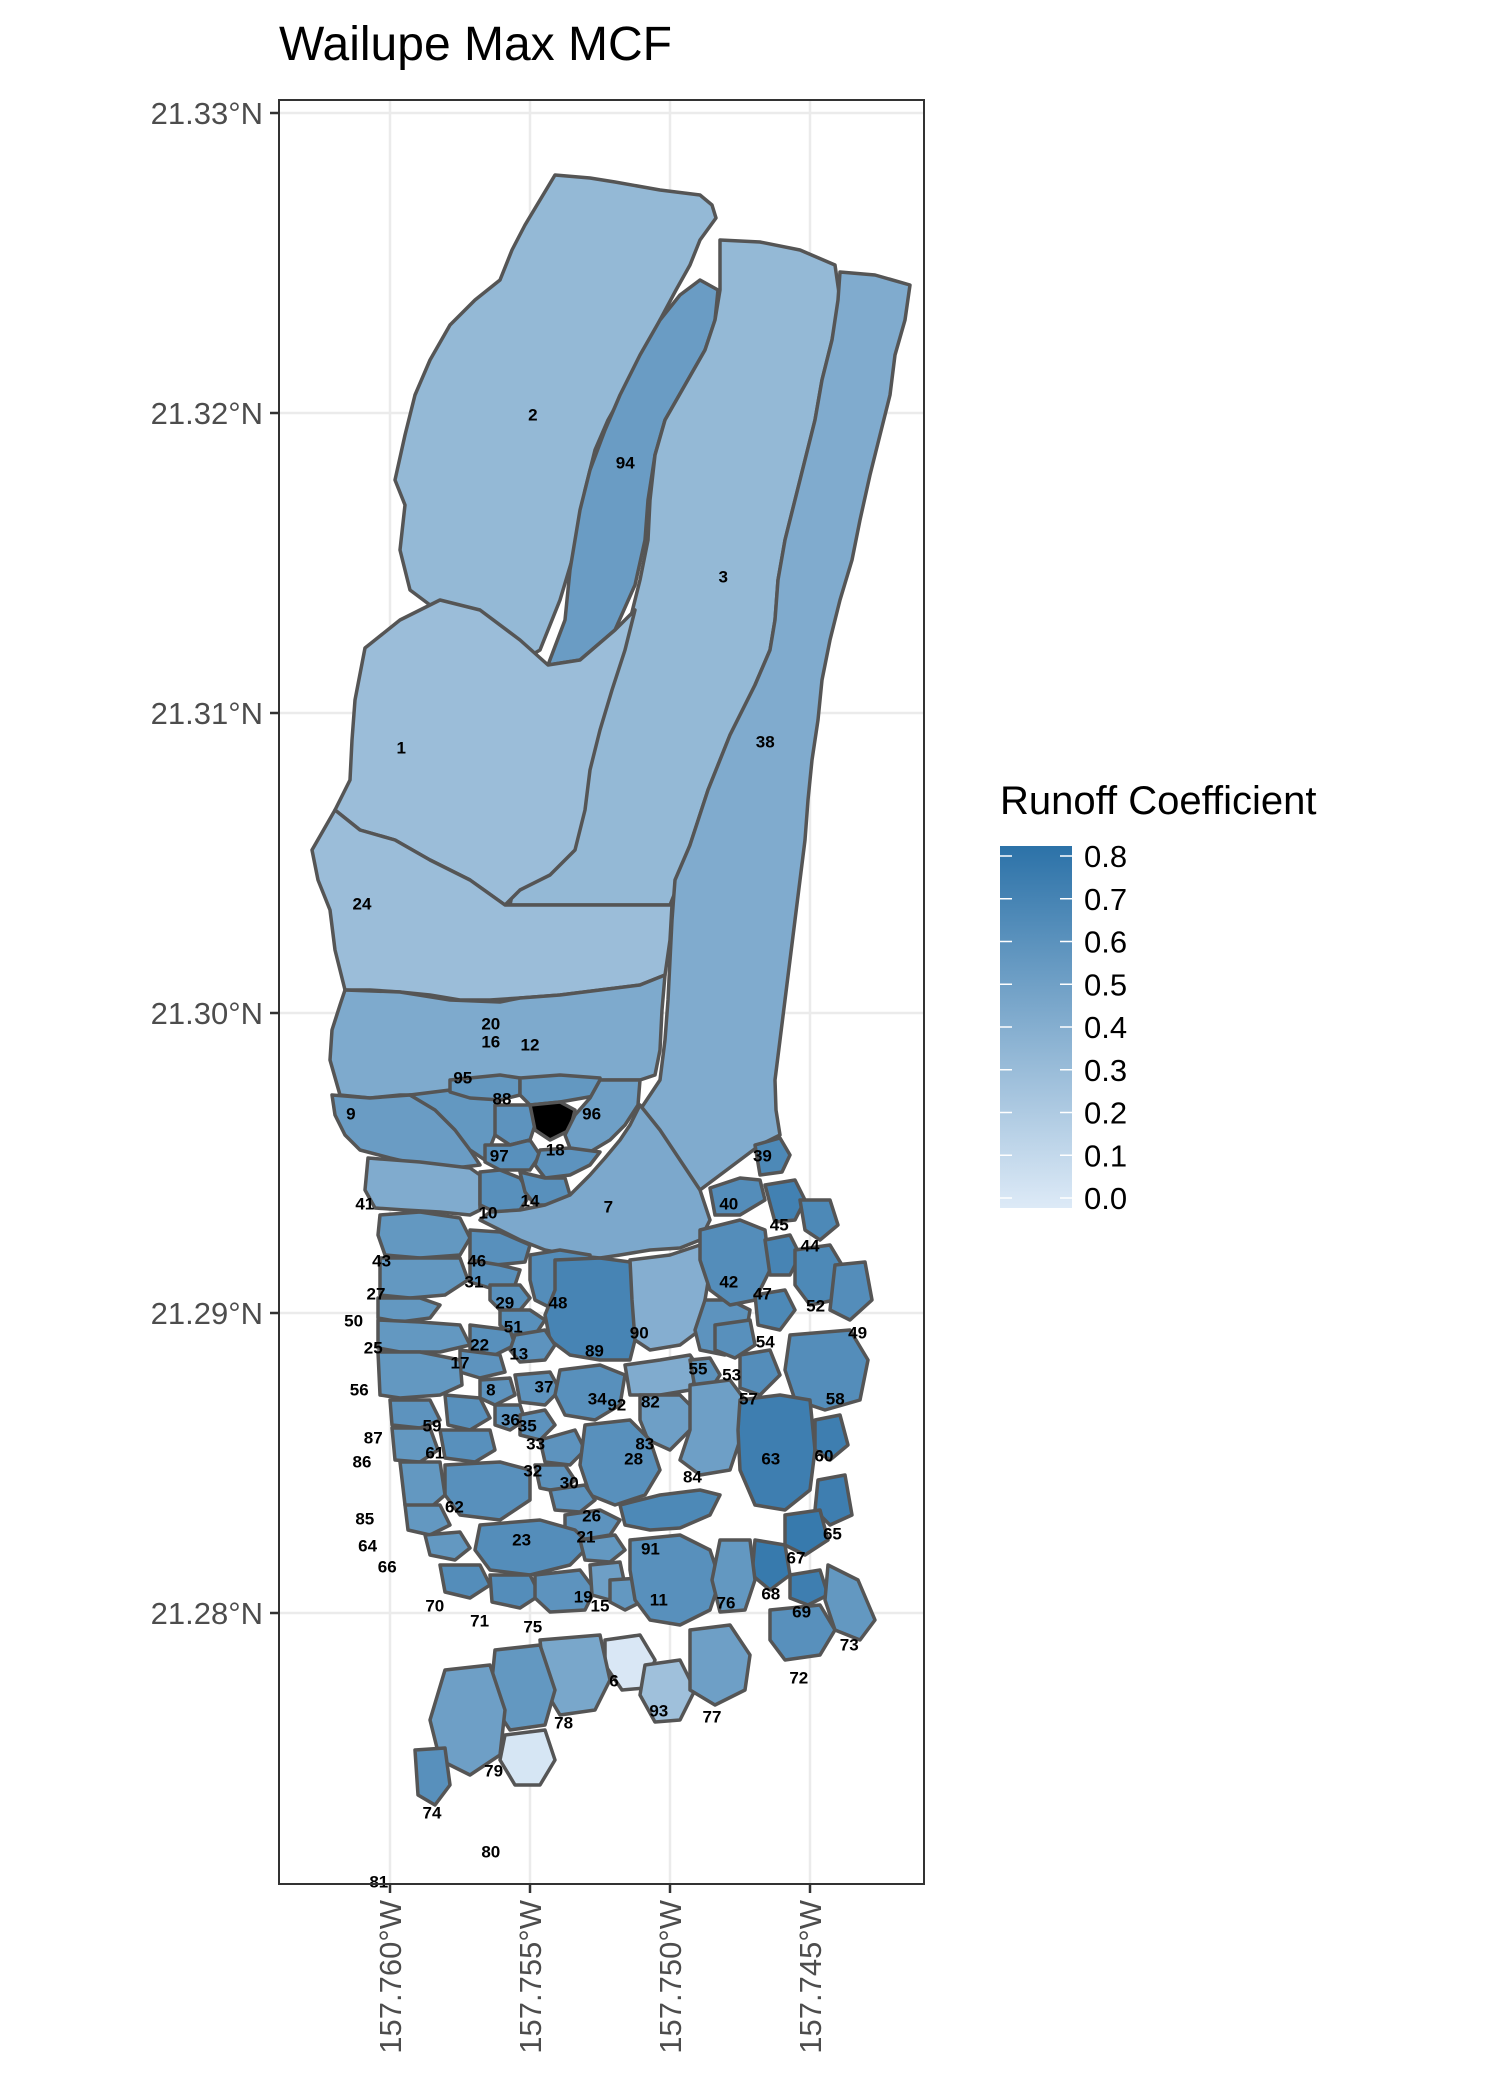 The width and height of the screenshot is (1500, 2100). What do you see at coordinates (644, 1443) in the screenshot?
I see `region-label-83: 83` at bounding box center [644, 1443].